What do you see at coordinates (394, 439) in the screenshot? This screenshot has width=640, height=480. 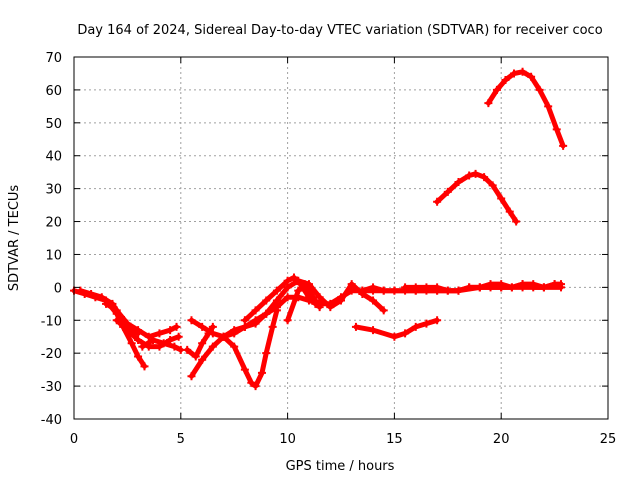 I see `x-tick-label: 15` at bounding box center [394, 439].